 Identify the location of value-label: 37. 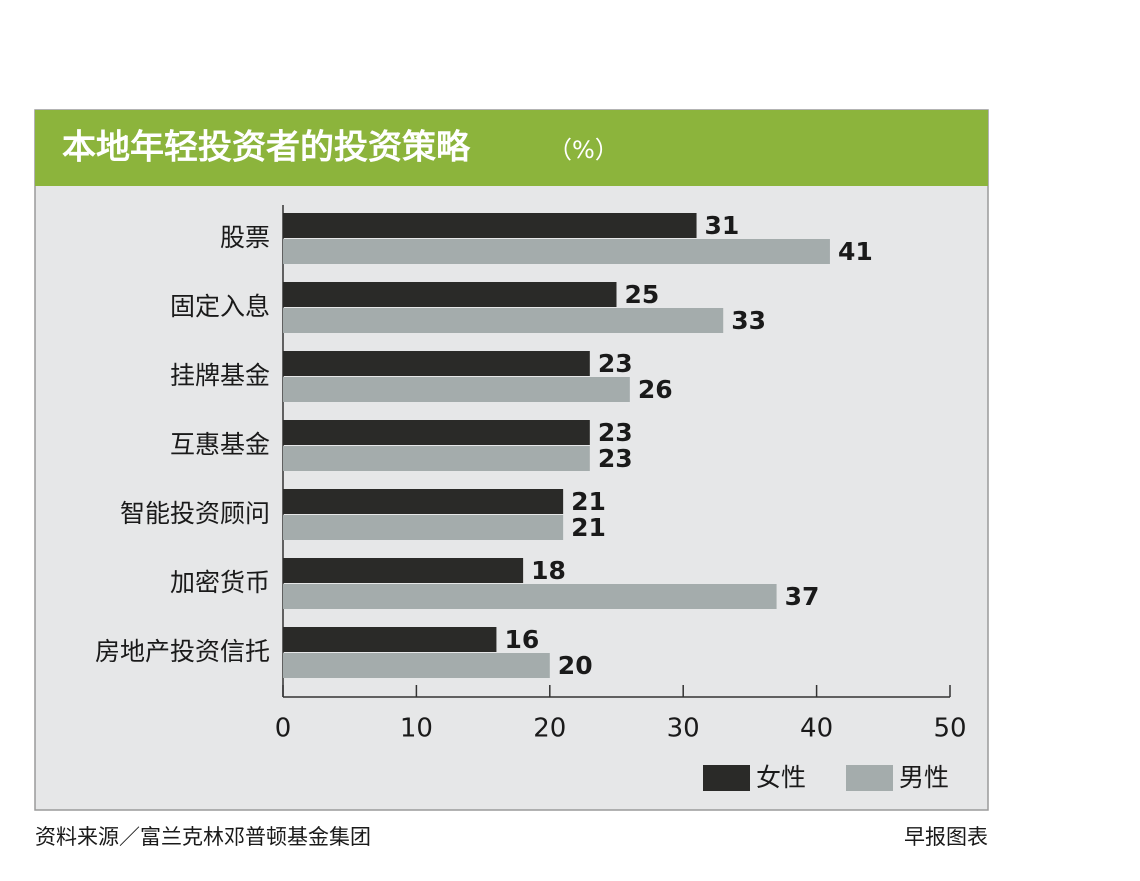
(802, 596).